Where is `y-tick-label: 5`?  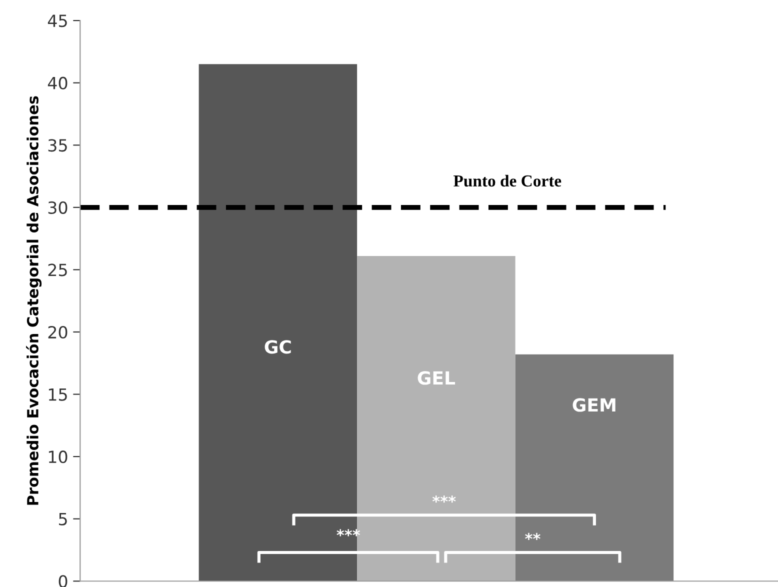
y-tick-label: 5 is located at coordinates (63, 519).